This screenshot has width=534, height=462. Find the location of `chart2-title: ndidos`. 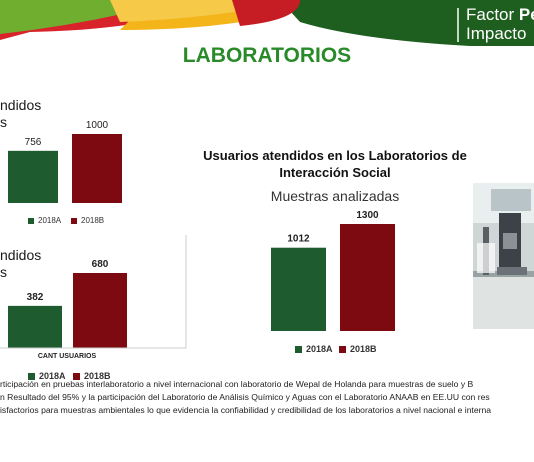

chart2-title: ndidos is located at coordinates (21, 255).